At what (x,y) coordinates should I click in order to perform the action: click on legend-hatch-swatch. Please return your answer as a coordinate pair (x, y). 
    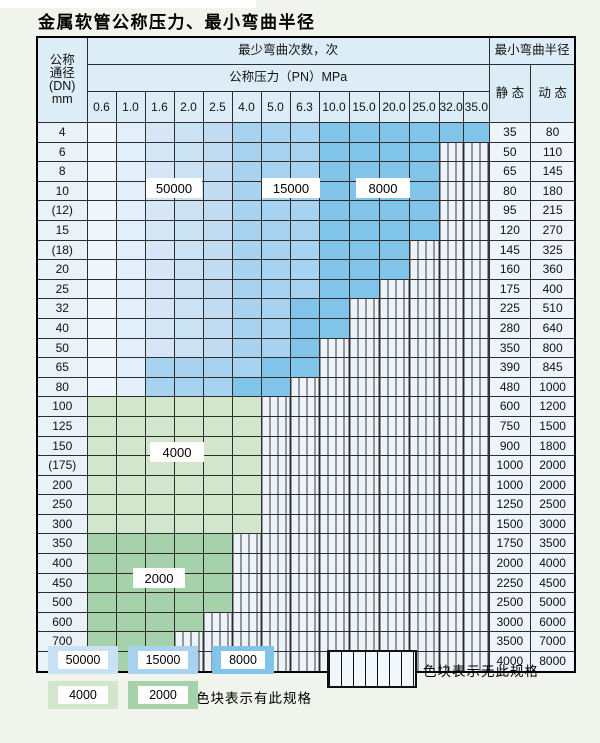
    Looking at the image, I should click on (372, 669).